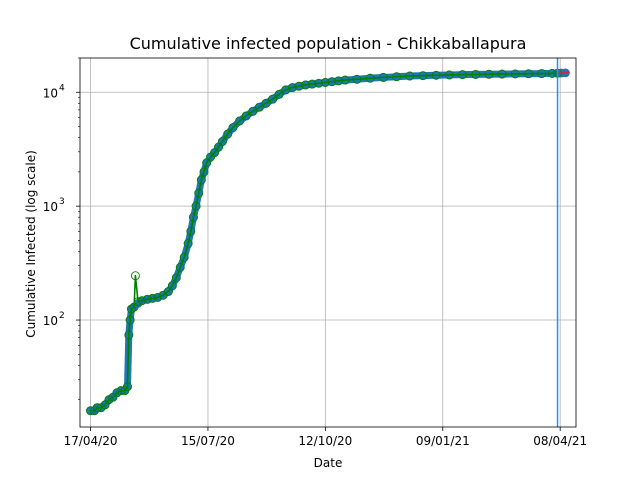 This screenshot has height=484, width=640. What do you see at coordinates (62, 88) in the screenshot?
I see `y-tick-exponent: 4` at bounding box center [62, 88].